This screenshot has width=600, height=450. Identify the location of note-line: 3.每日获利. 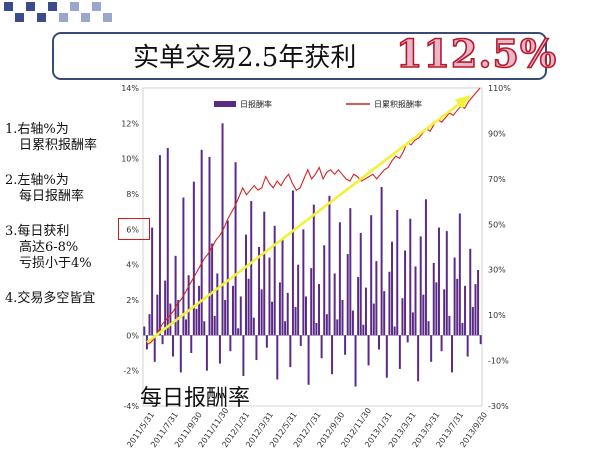
(37, 231).